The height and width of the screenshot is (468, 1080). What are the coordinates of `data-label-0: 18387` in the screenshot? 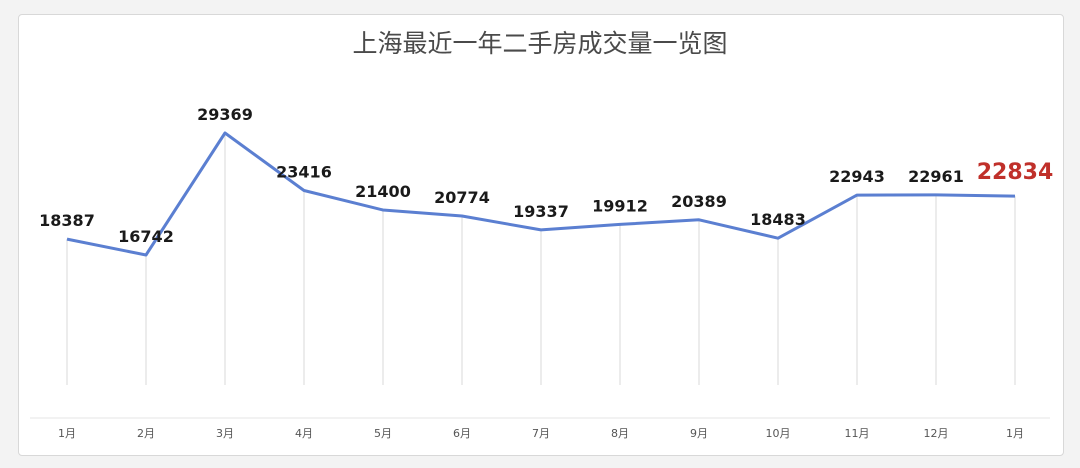 It's located at (67, 220).